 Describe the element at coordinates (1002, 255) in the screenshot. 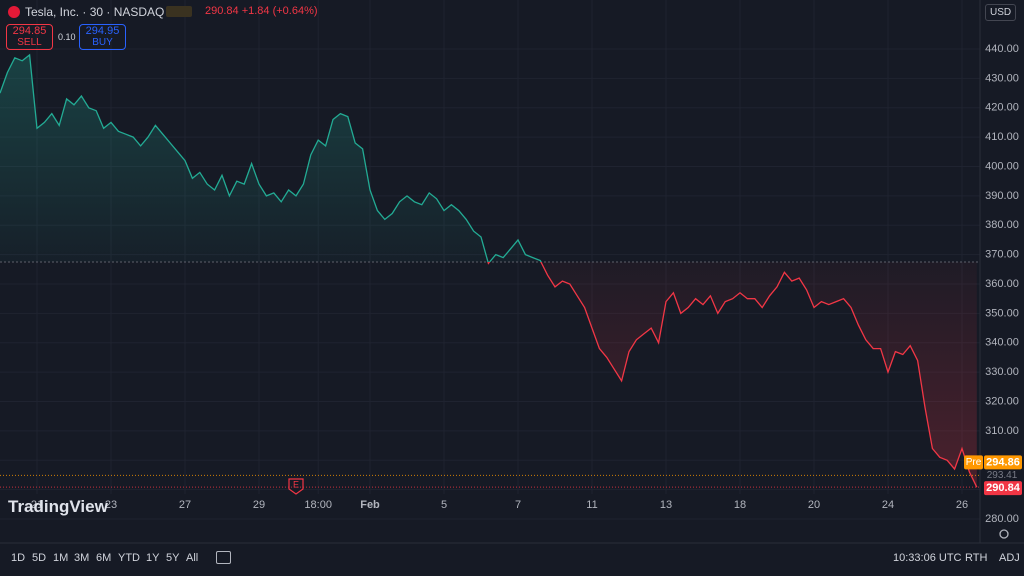

I see `y-tick-label: 370.00` at that location.